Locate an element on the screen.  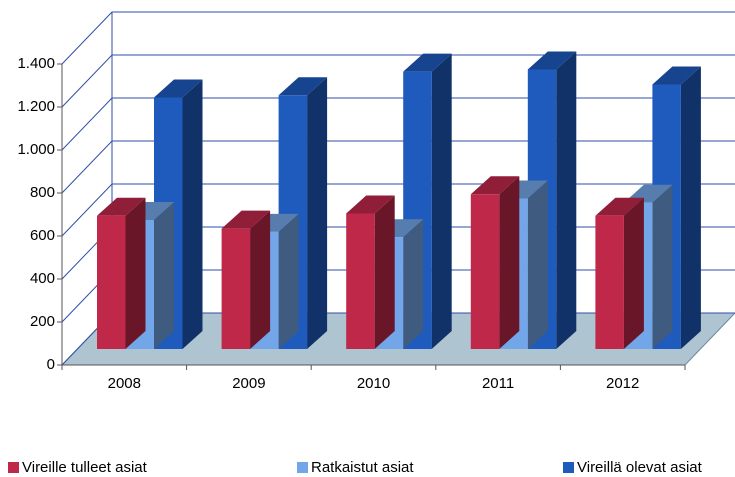
y-tick-label: 0 is located at coordinates (51, 364).